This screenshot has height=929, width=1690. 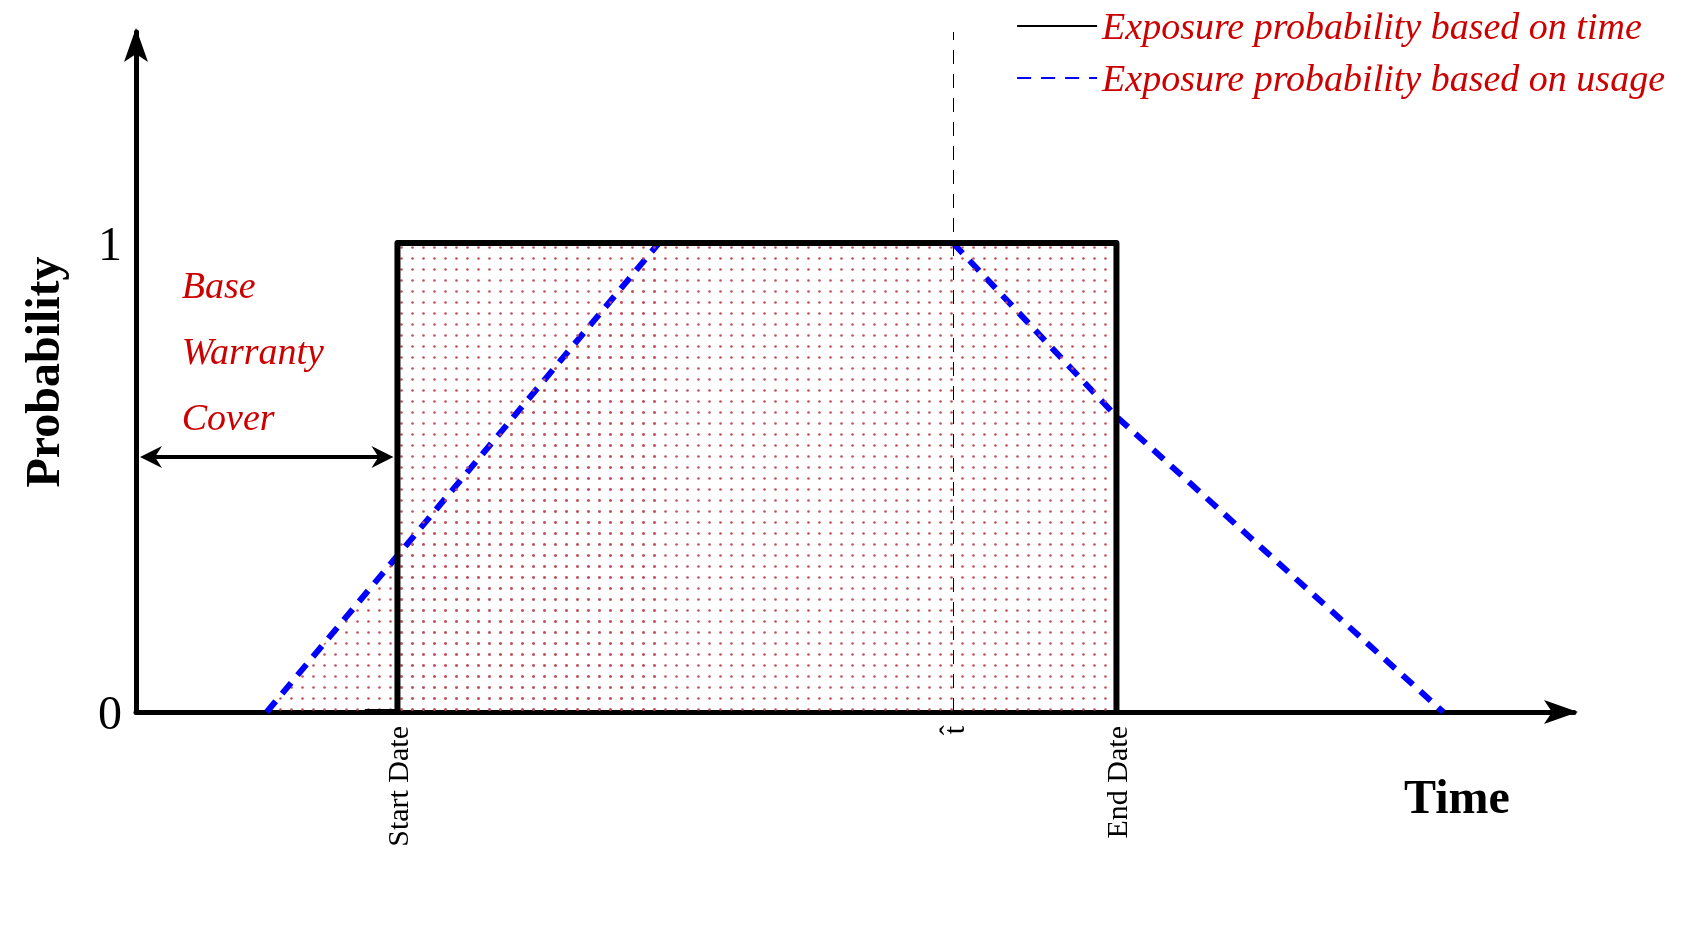 What do you see at coordinates (1371, 26) in the screenshot?
I see `legend-label: Exposure probability based on time` at bounding box center [1371, 26].